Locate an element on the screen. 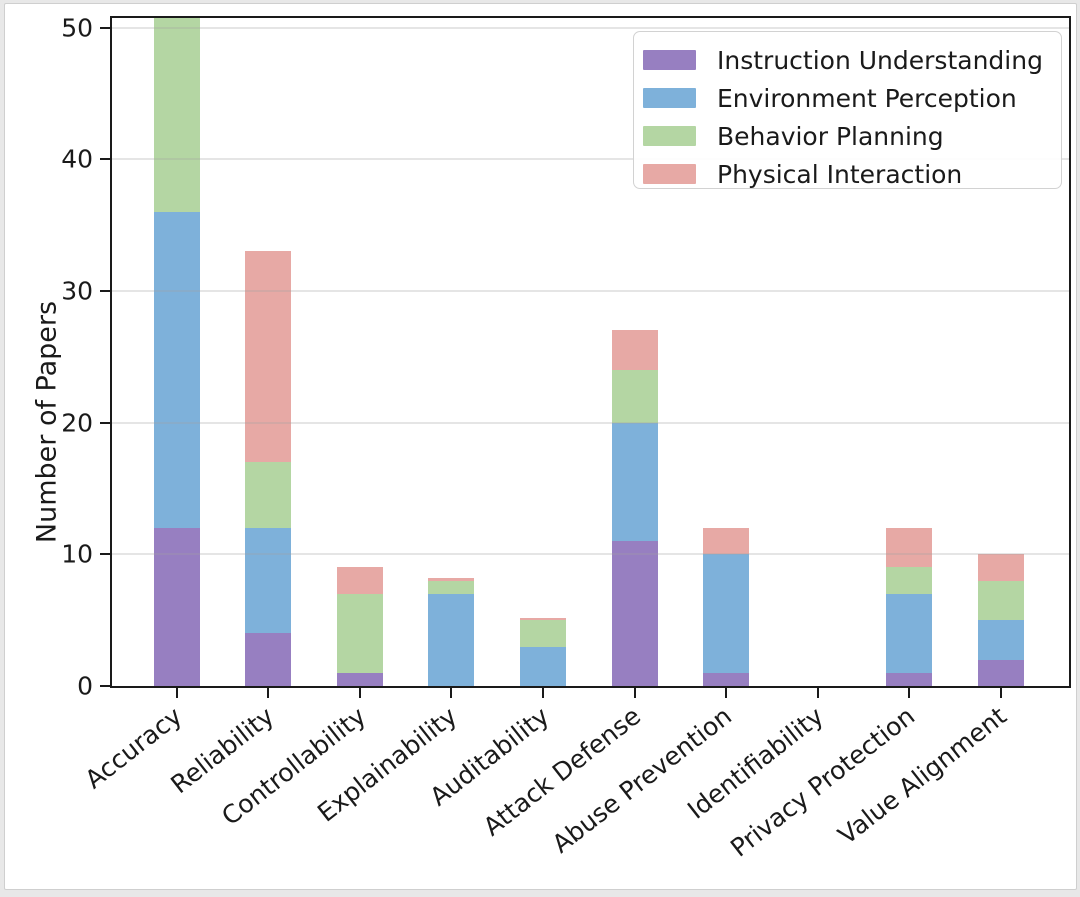 Image resolution: width=1080 pixels, height=897 pixels. bar-privacy-protection is located at coordinates (909, 605).